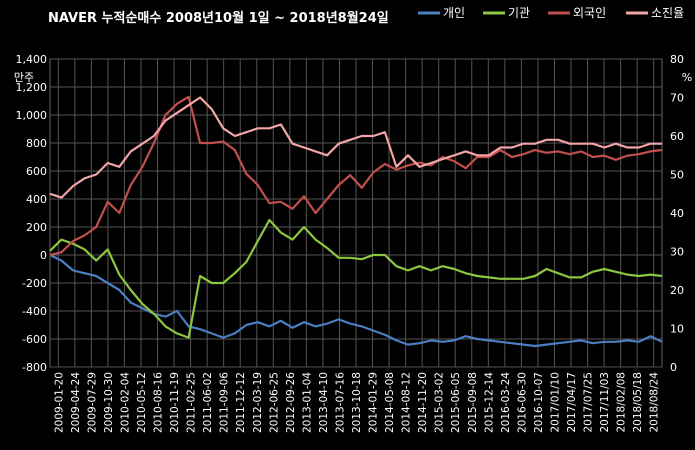 This screenshot has width=695, height=450. Describe the element at coordinates (677, 59) in the screenshot. I see `y-right-tick-label: 80` at that location.